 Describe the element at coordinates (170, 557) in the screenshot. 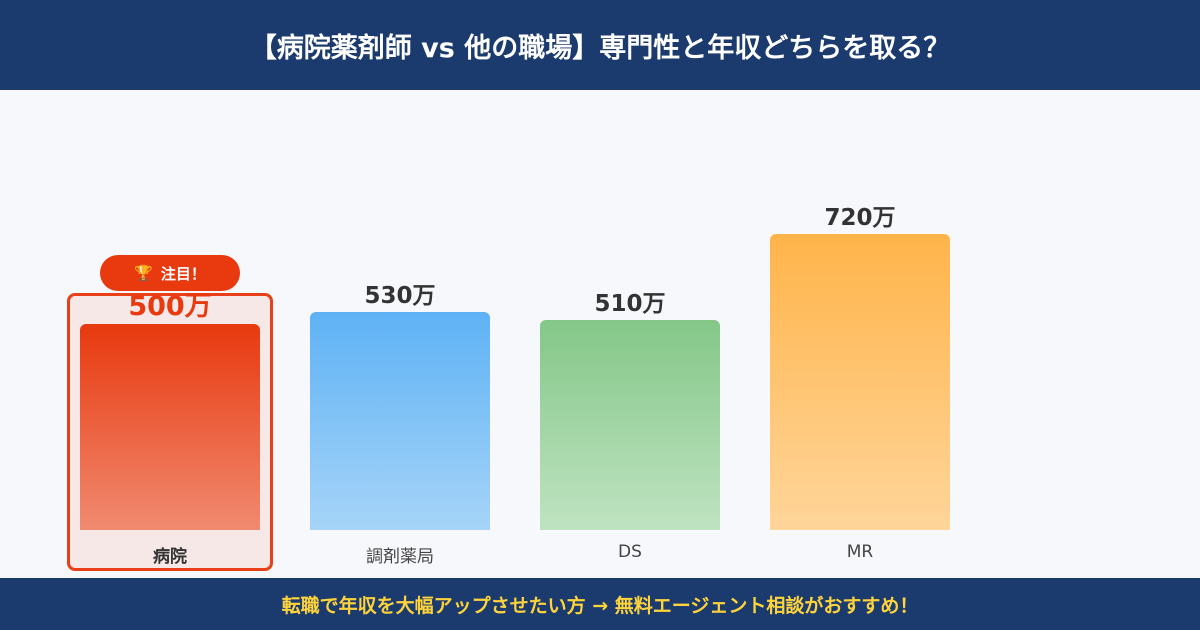

I see `category-label: 病院` at that location.